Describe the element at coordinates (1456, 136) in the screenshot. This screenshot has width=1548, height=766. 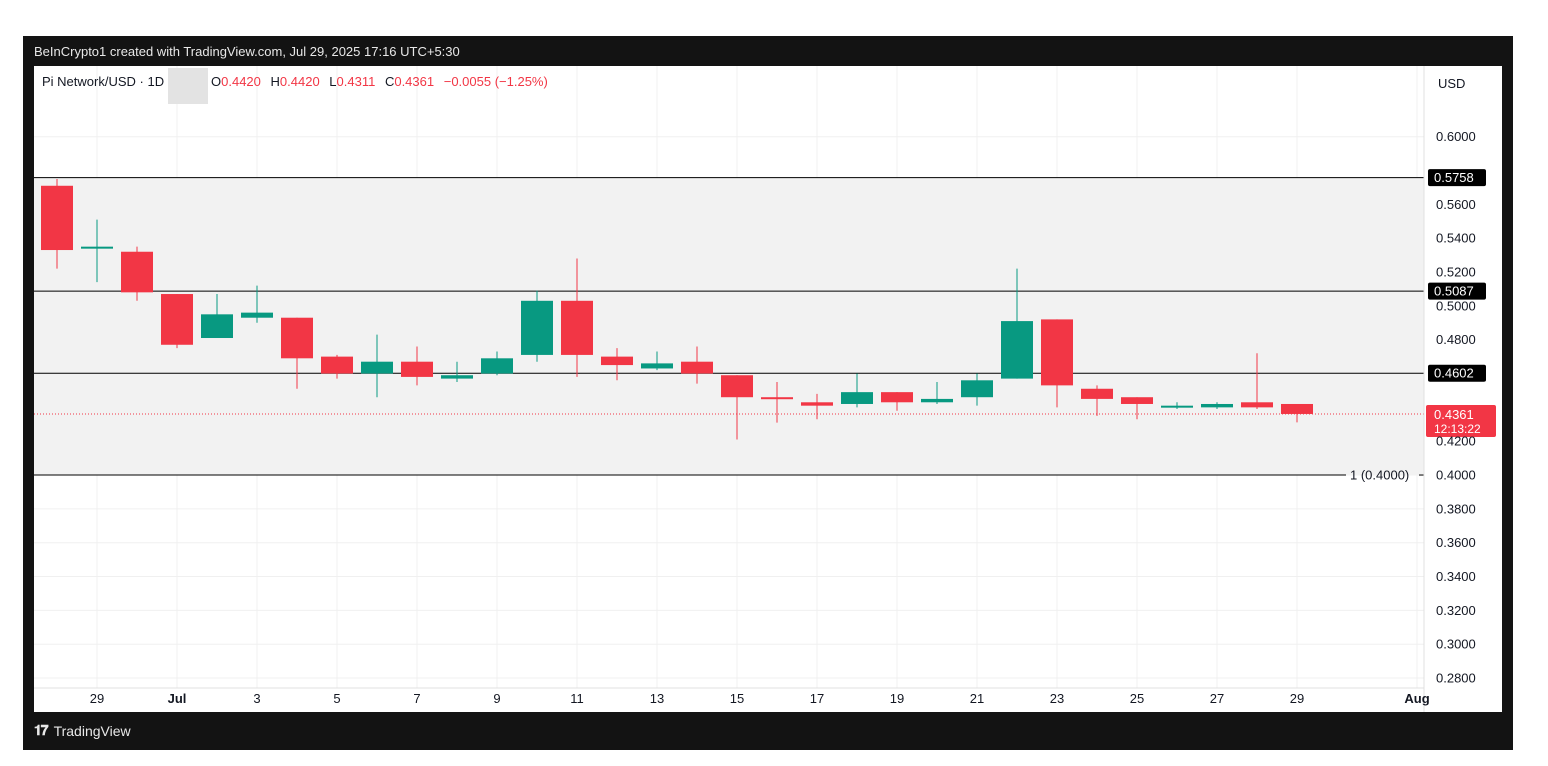
I see `price-tick-label: 0.6000` at that location.